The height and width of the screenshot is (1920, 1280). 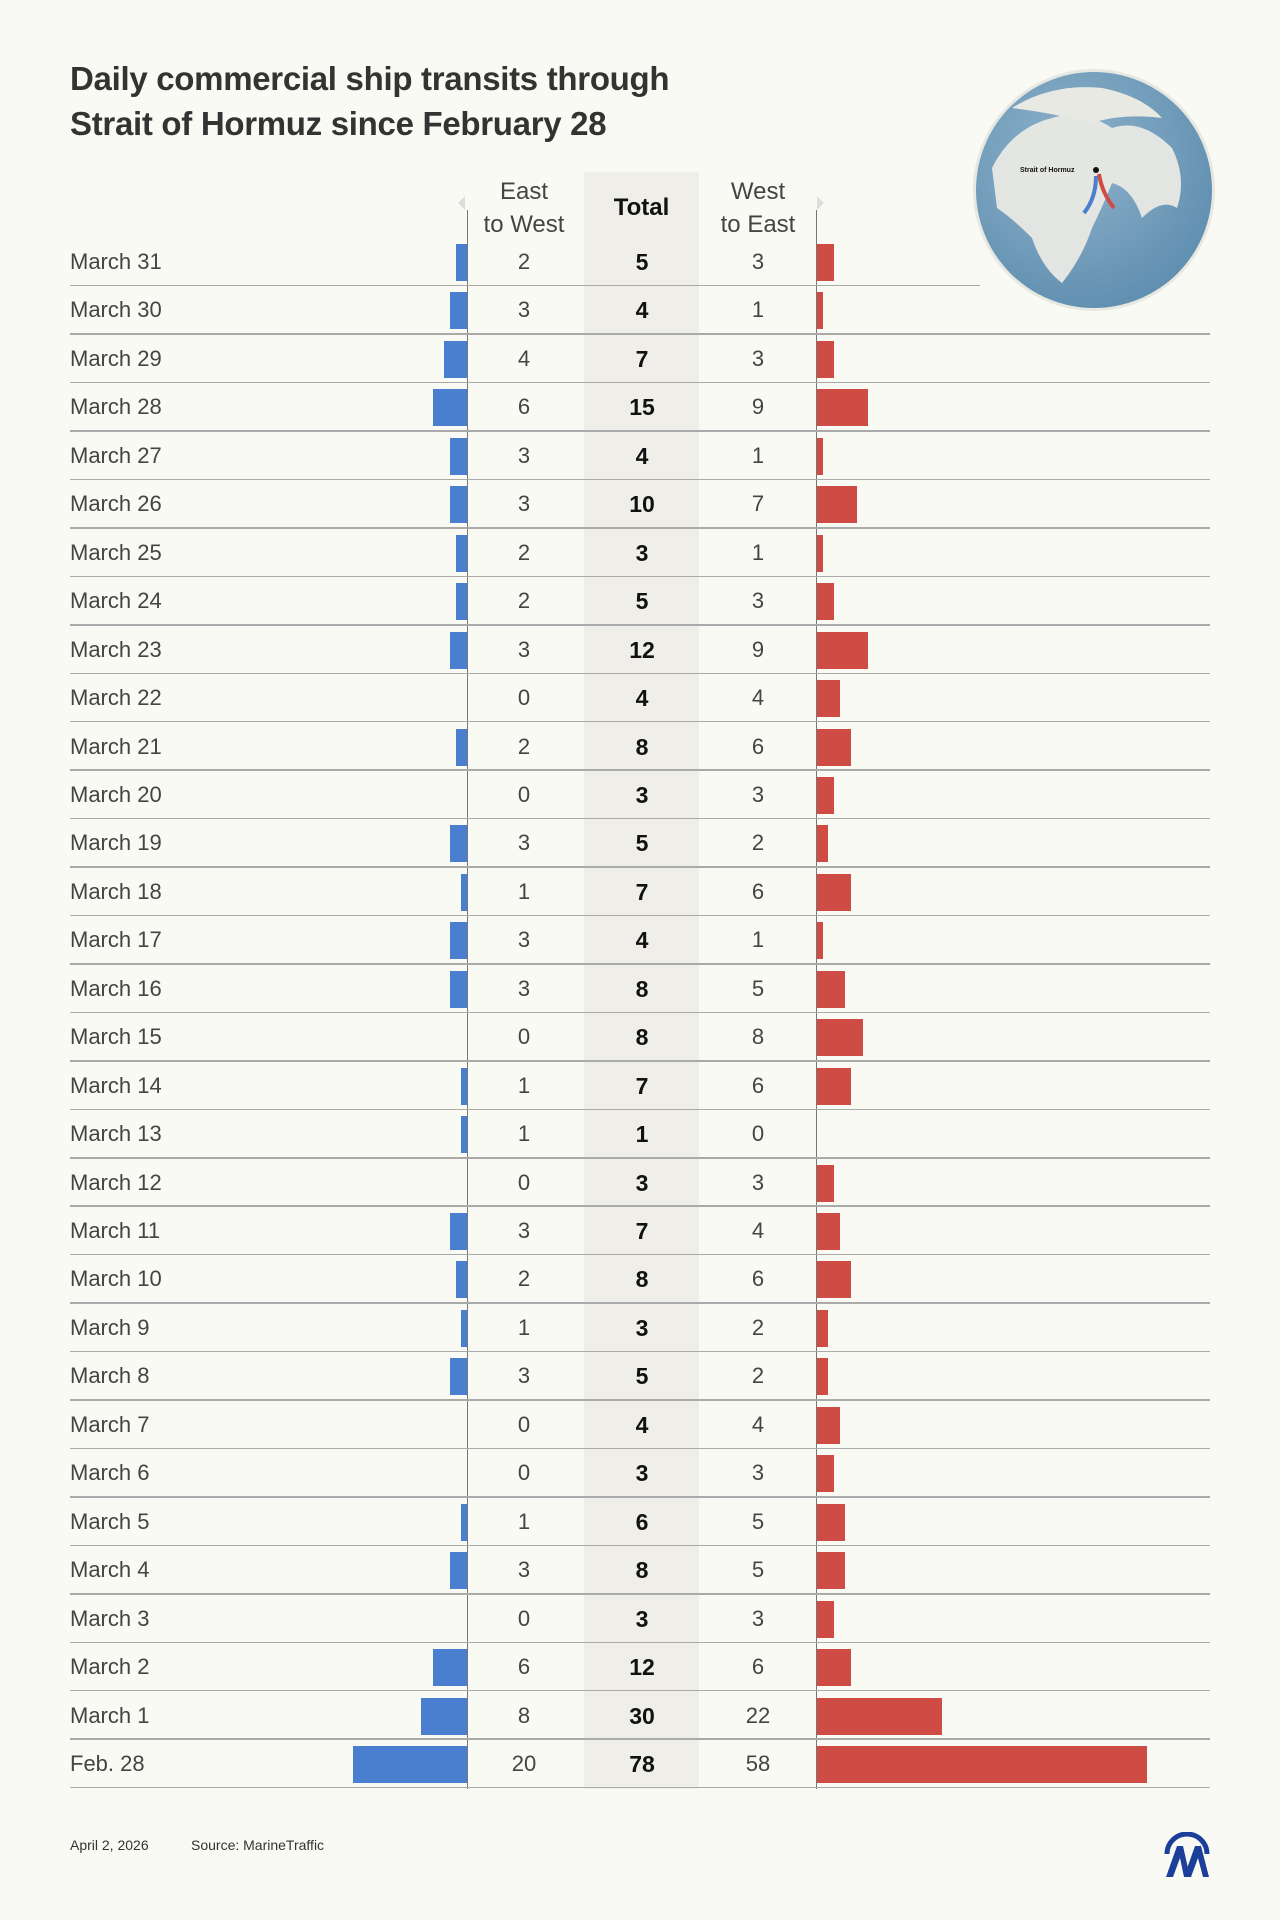 What do you see at coordinates (116, 649) in the screenshot?
I see `date-label: March 23` at bounding box center [116, 649].